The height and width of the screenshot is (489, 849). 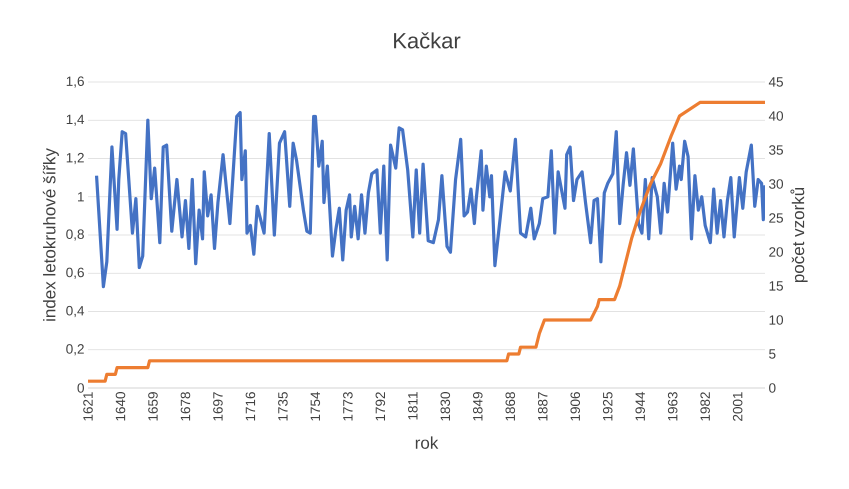 What do you see at coordinates (772, 354) in the screenshot?
I see `y2-tick-label: 5` at bounding box center [772, 354].